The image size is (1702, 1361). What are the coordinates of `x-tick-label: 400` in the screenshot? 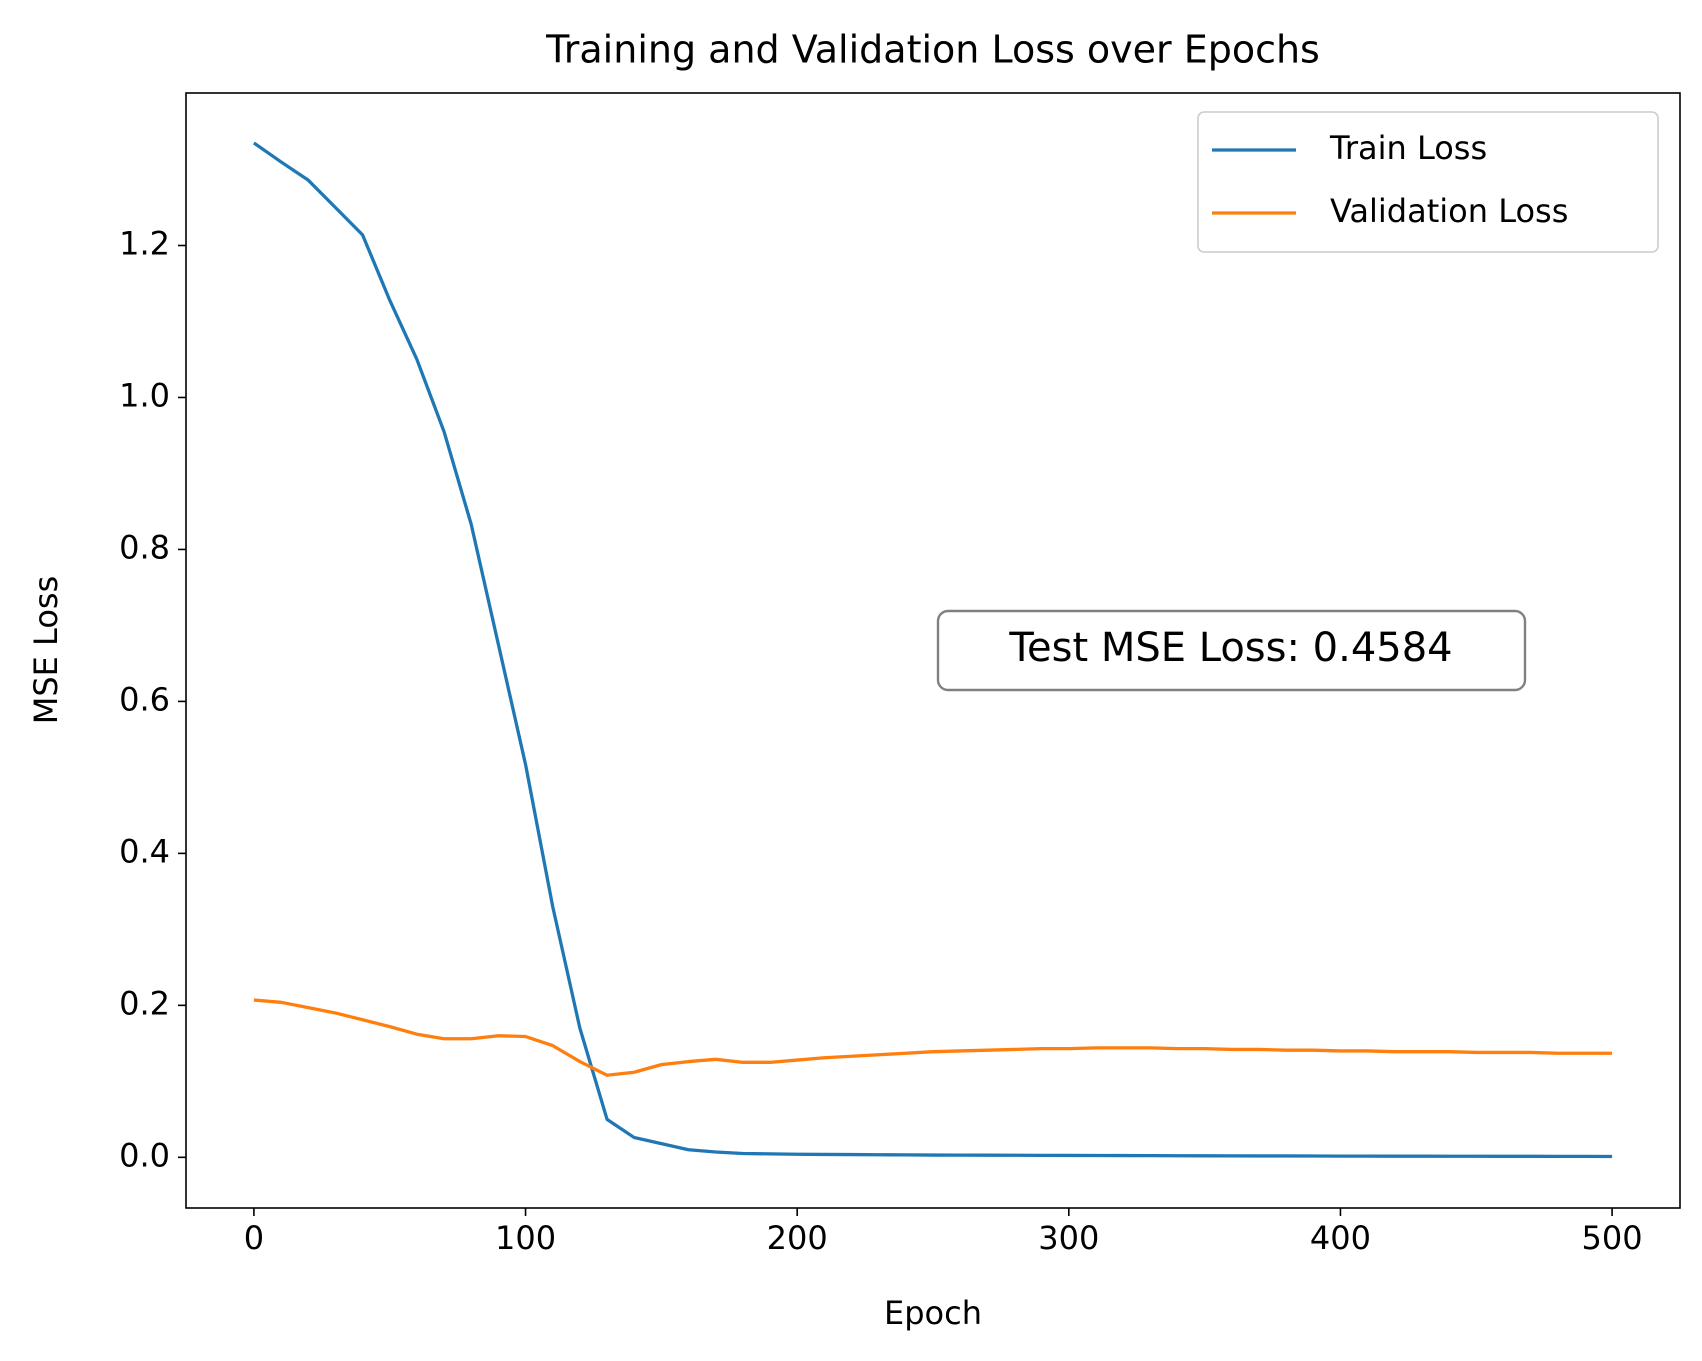 It's located at (1340, 1238).